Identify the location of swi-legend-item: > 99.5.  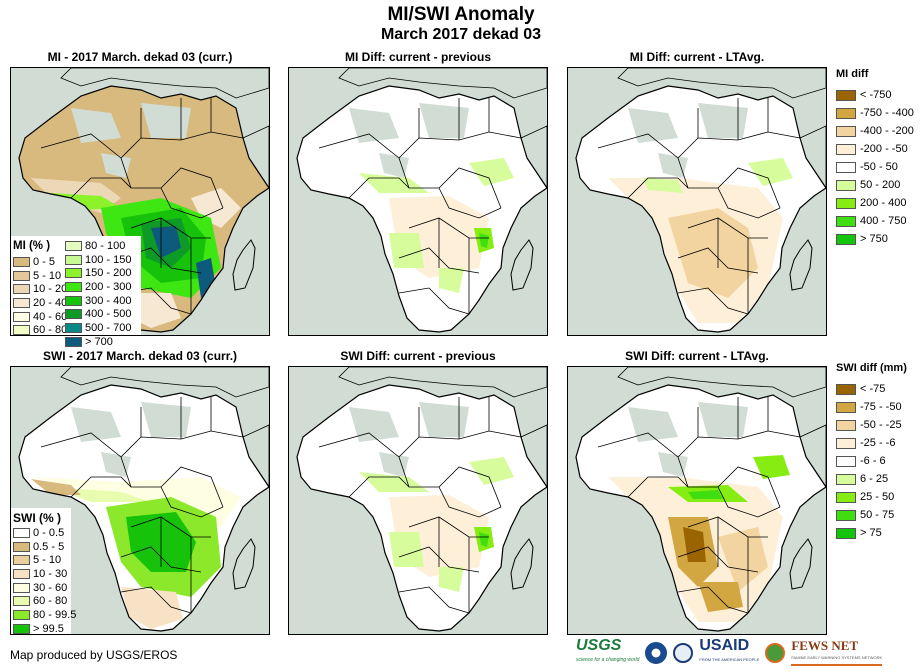
(44, 629).